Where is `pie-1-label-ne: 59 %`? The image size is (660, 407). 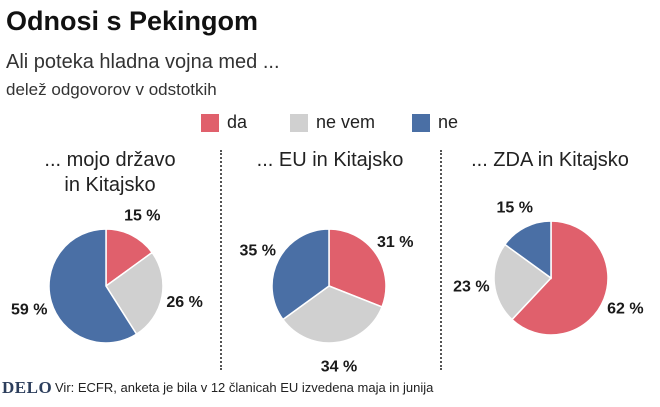 pie-1-label-ne: 59 % is located at coordinates (29, 309).